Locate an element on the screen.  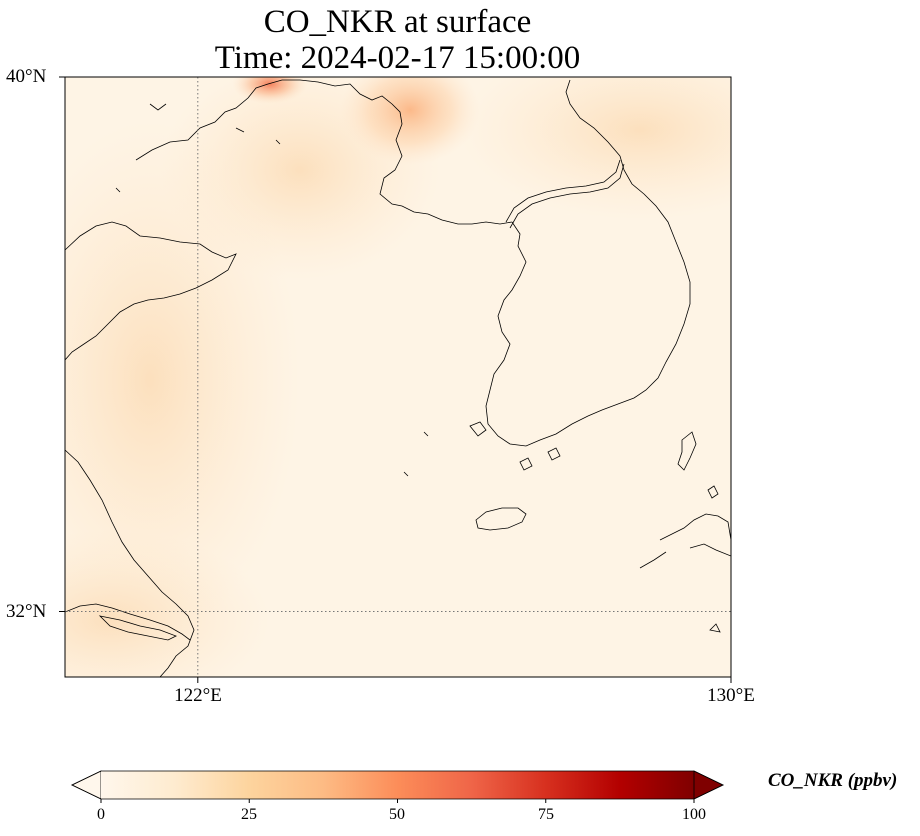
coastline-yangtze is located at coordinates (128, 622).